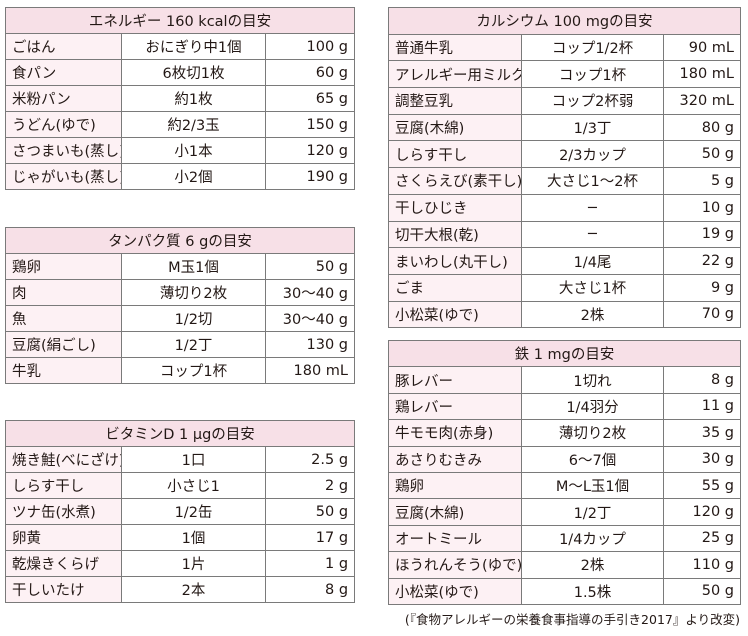 This screenshot has width=748, height=636. I want to click on food-portion-cell: 1.5株, so click(592, 591).